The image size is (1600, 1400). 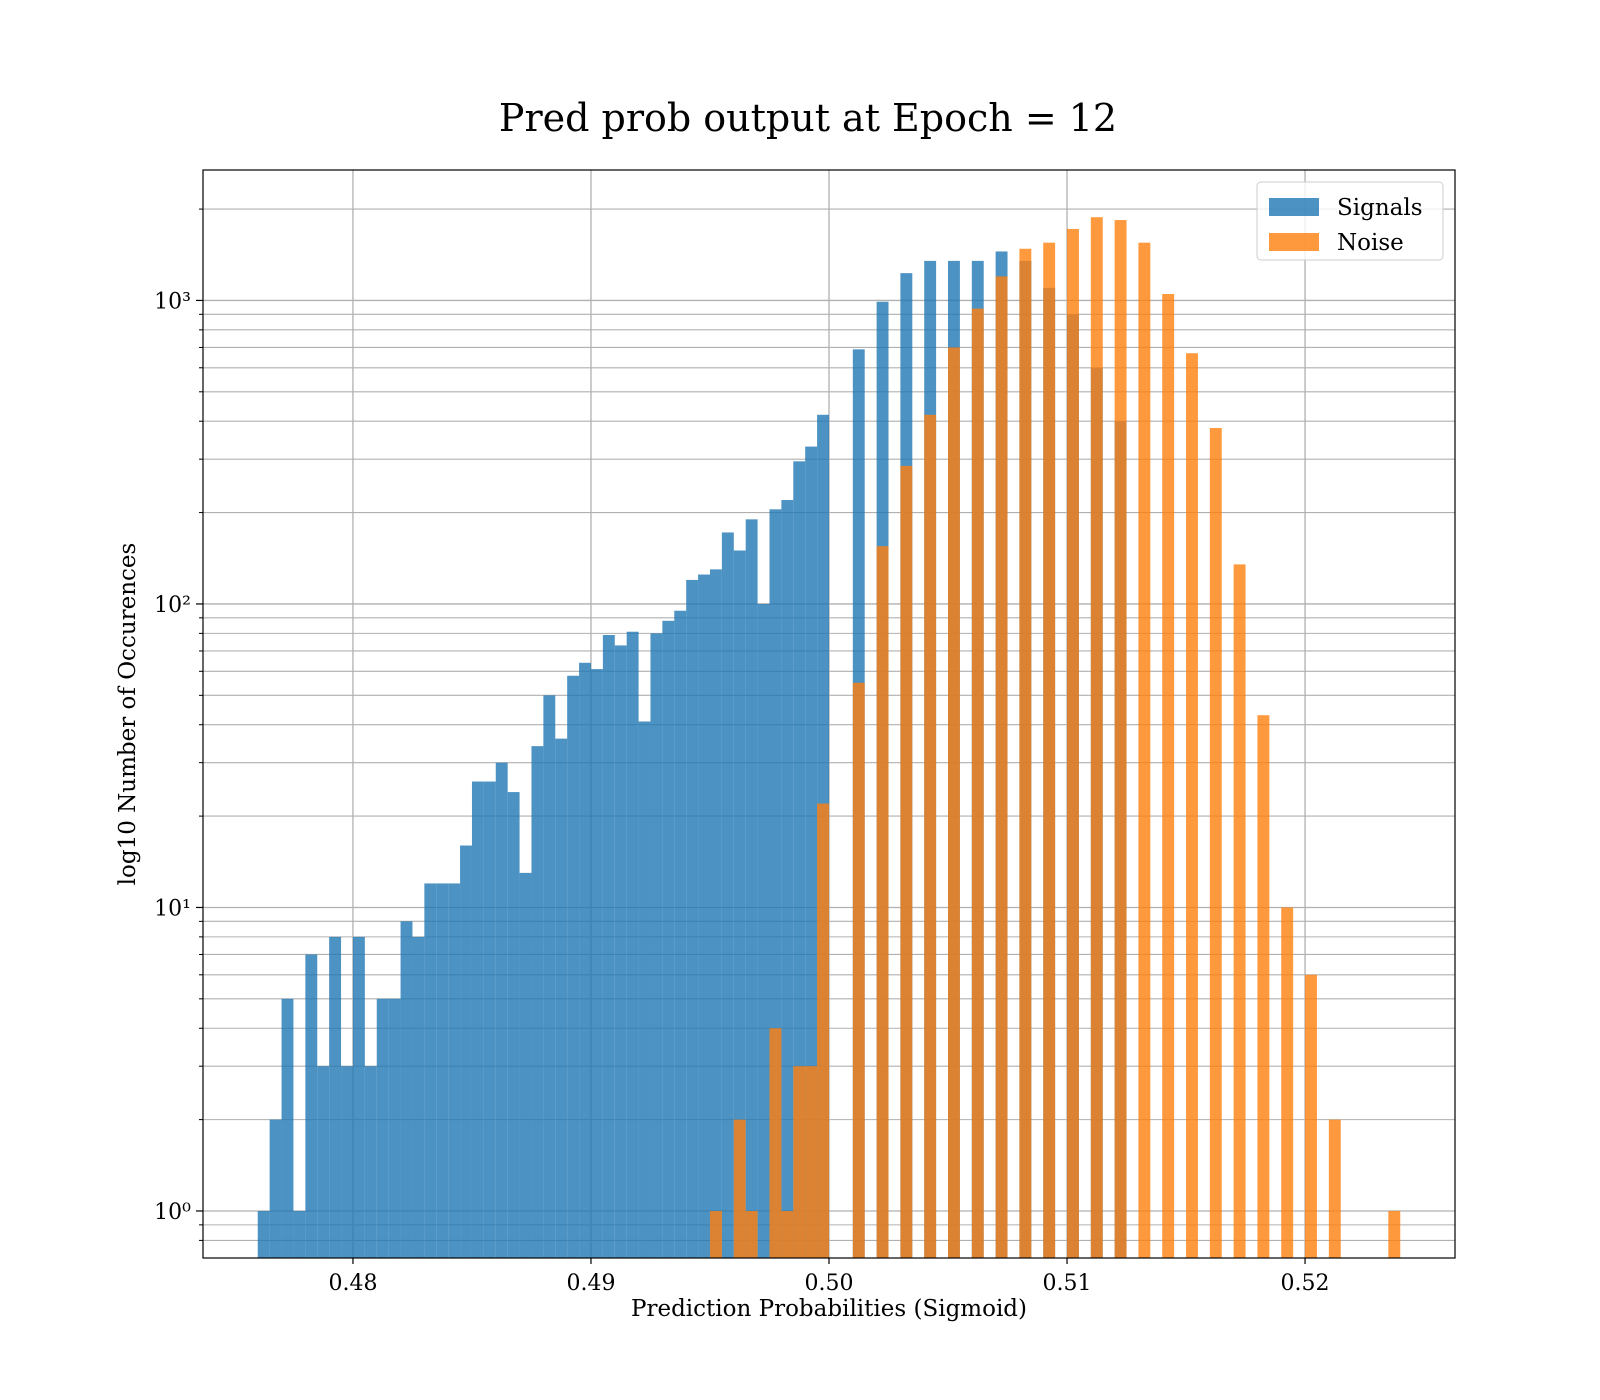 I want to click on x-tick-label: 0.48, so click(x=352, y=1283).